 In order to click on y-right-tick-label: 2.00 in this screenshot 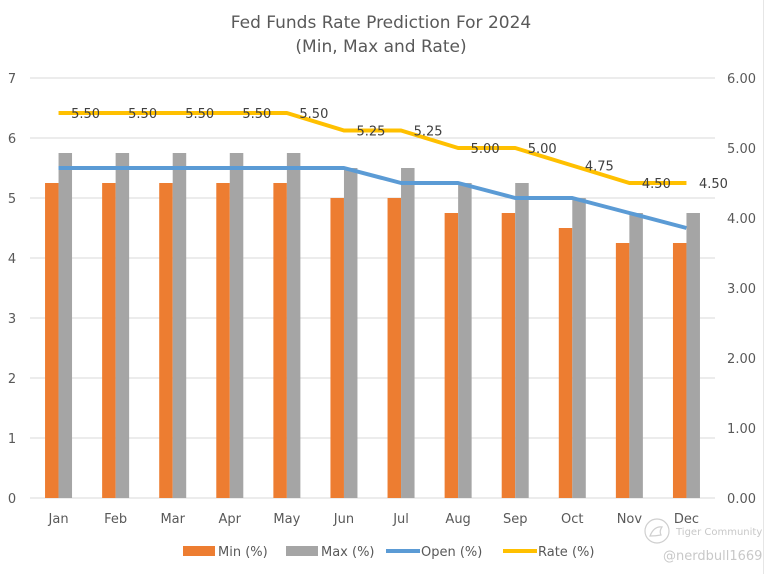, I will do `click(741, 359)`.